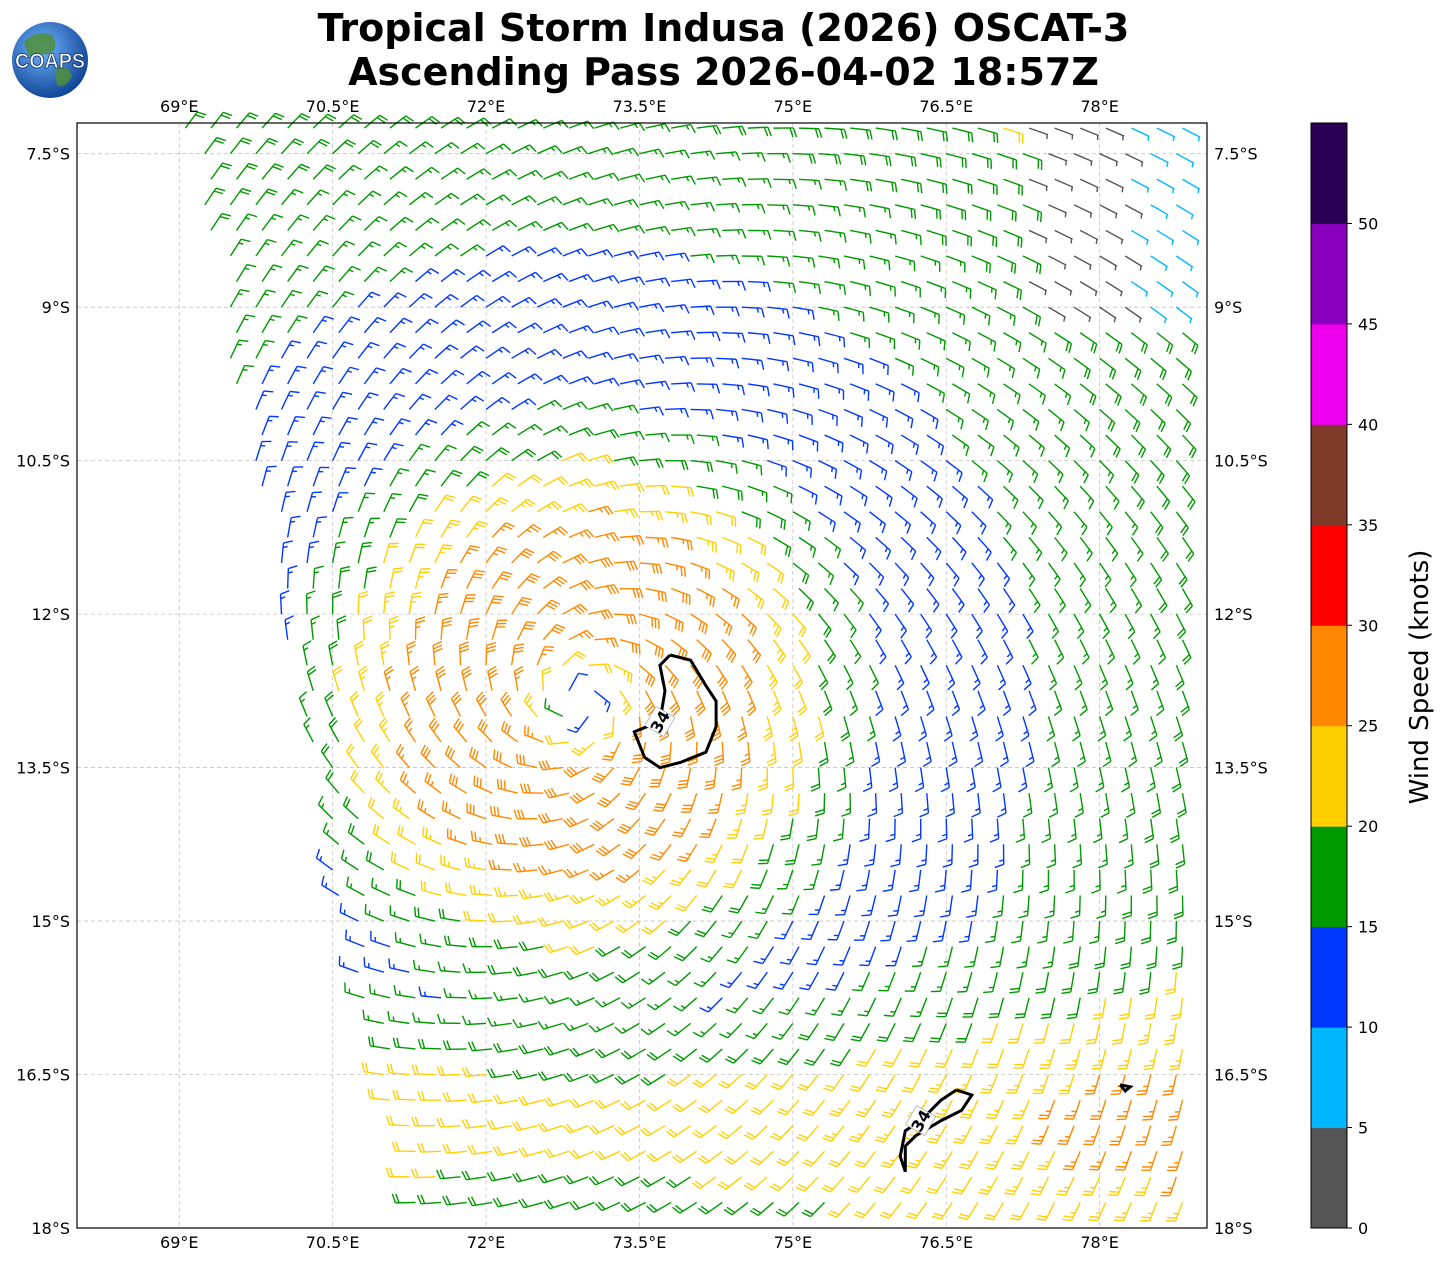  Describe the element at coordinates (1241, 1075) in the screenshot. I see `lat-tick-label: 16.5°S` at that location.